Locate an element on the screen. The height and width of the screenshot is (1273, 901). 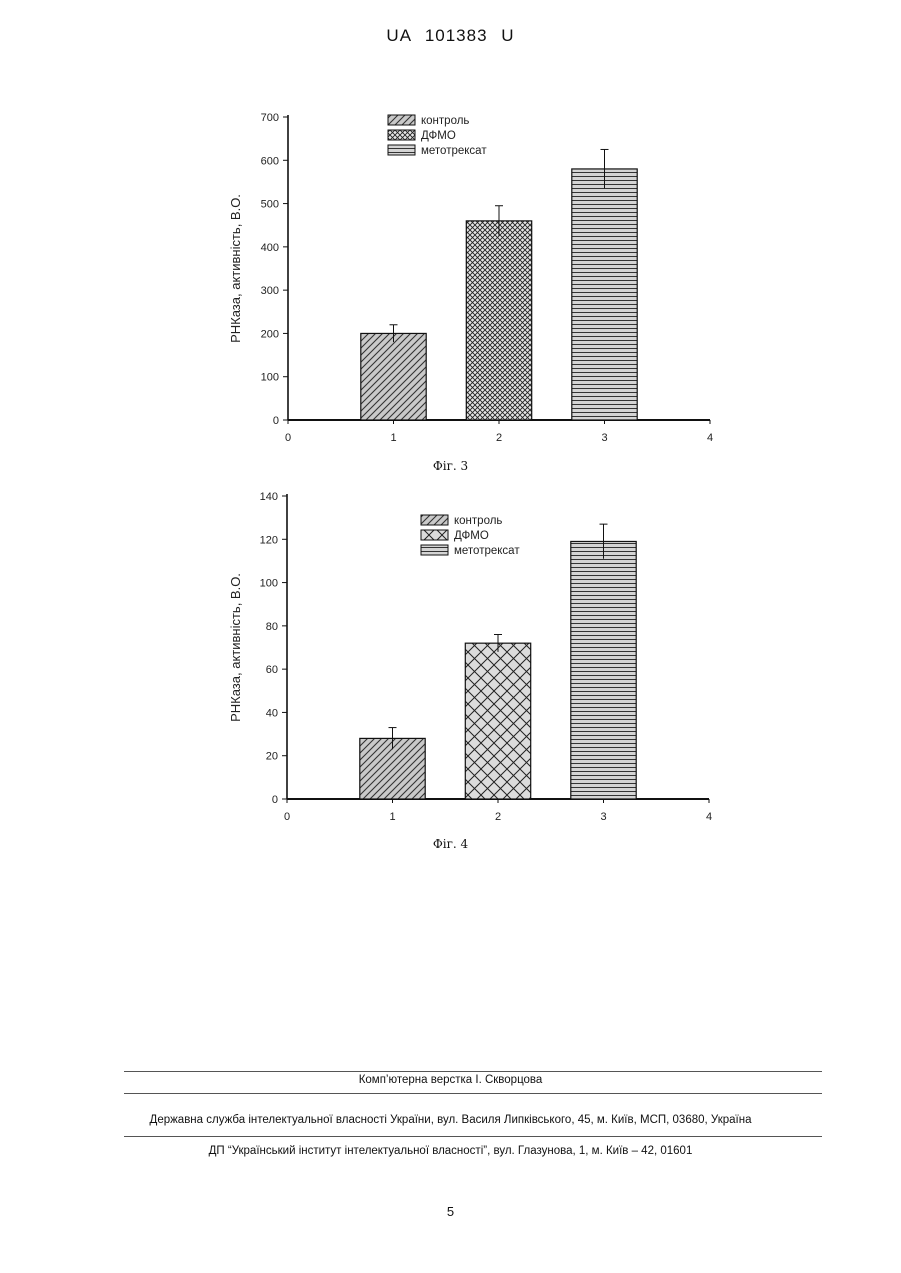
y-tick-label: 400 is located at coordinates (270, 248).